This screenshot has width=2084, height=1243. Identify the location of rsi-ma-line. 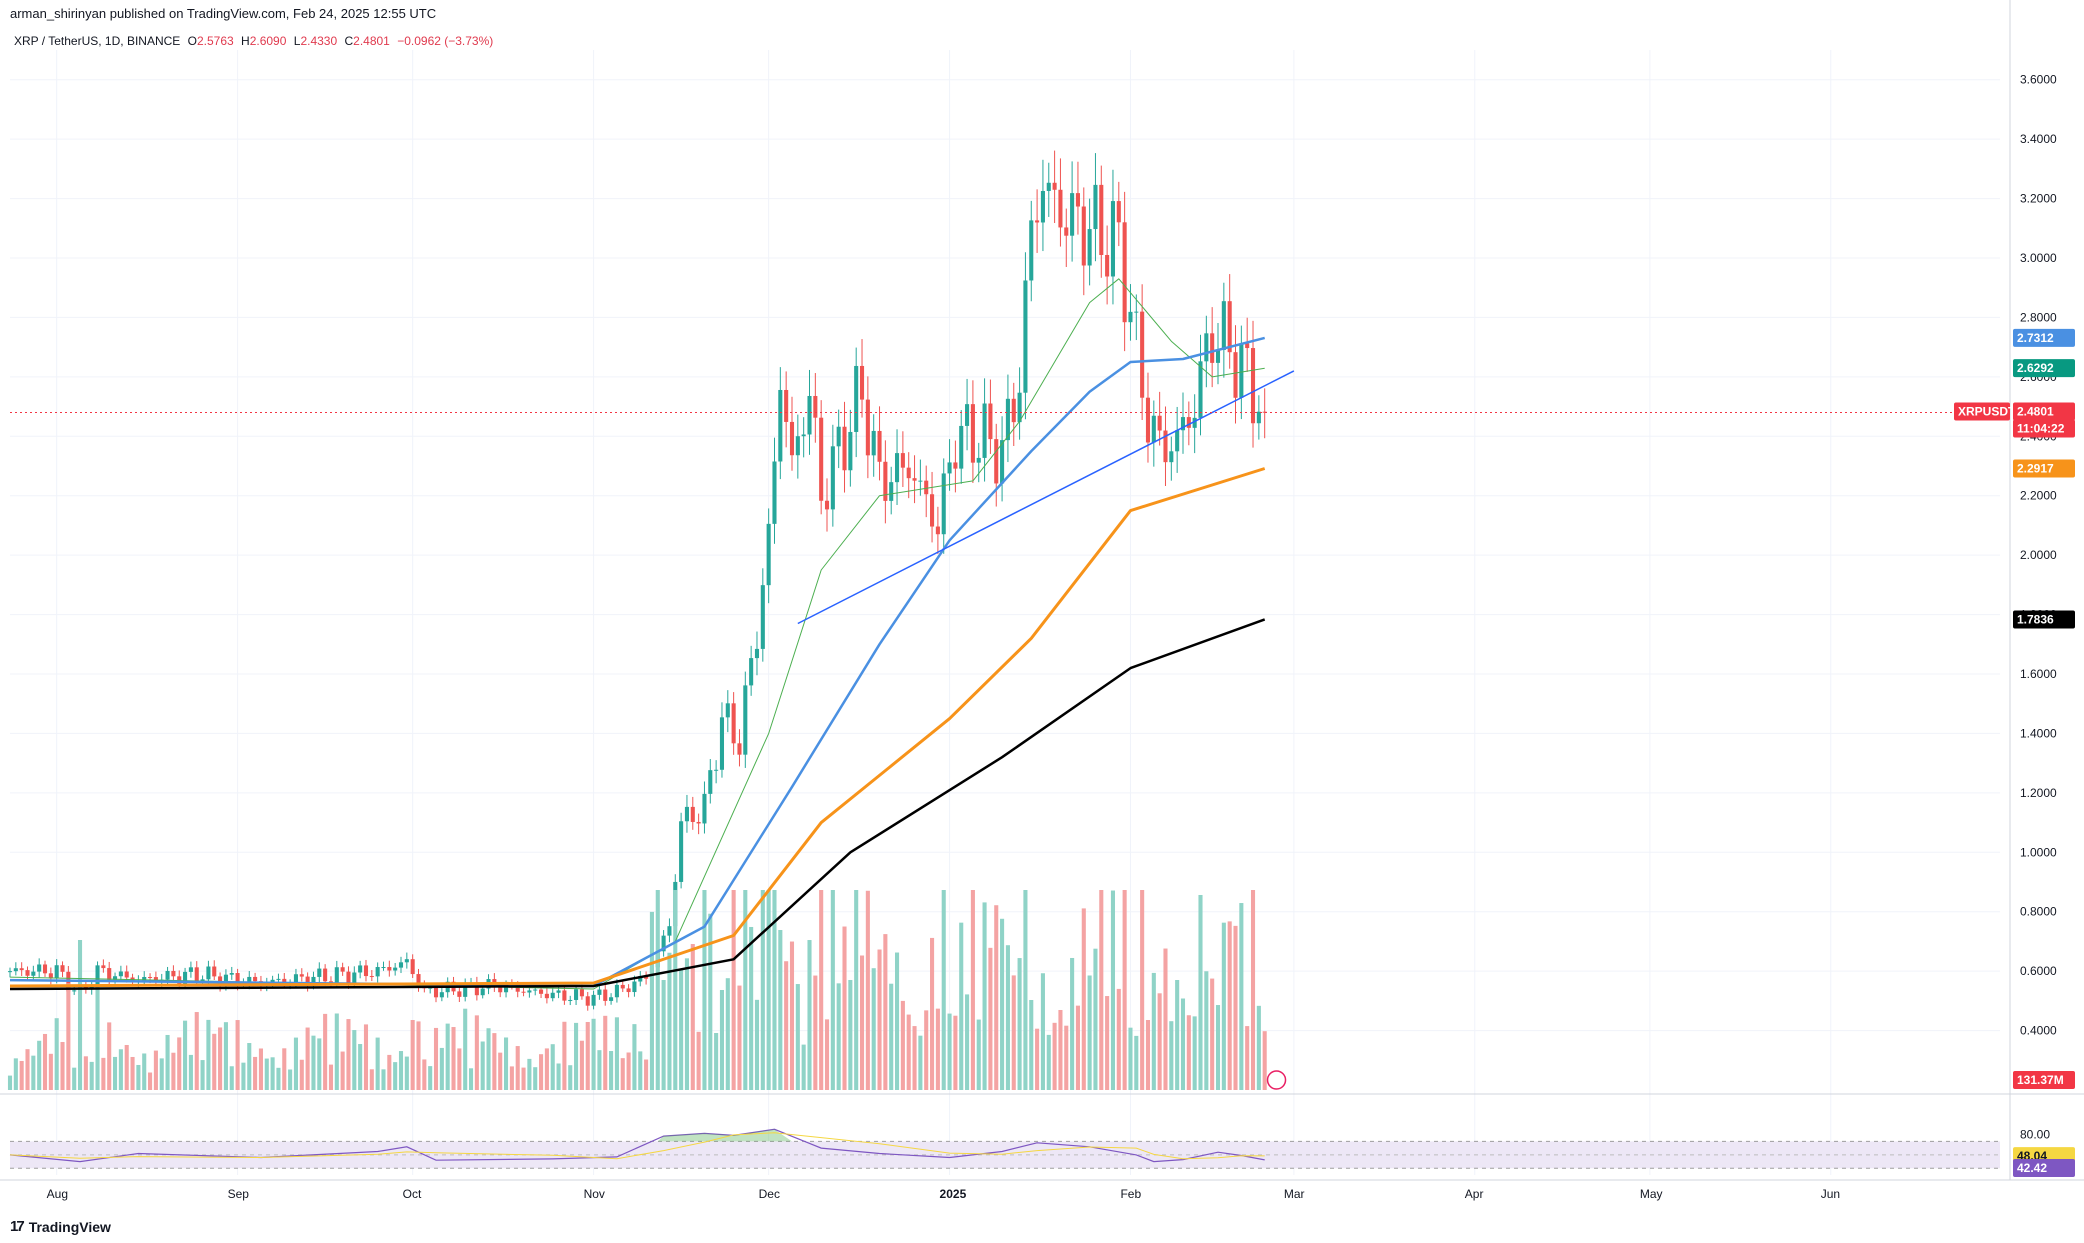
(637, 1146).